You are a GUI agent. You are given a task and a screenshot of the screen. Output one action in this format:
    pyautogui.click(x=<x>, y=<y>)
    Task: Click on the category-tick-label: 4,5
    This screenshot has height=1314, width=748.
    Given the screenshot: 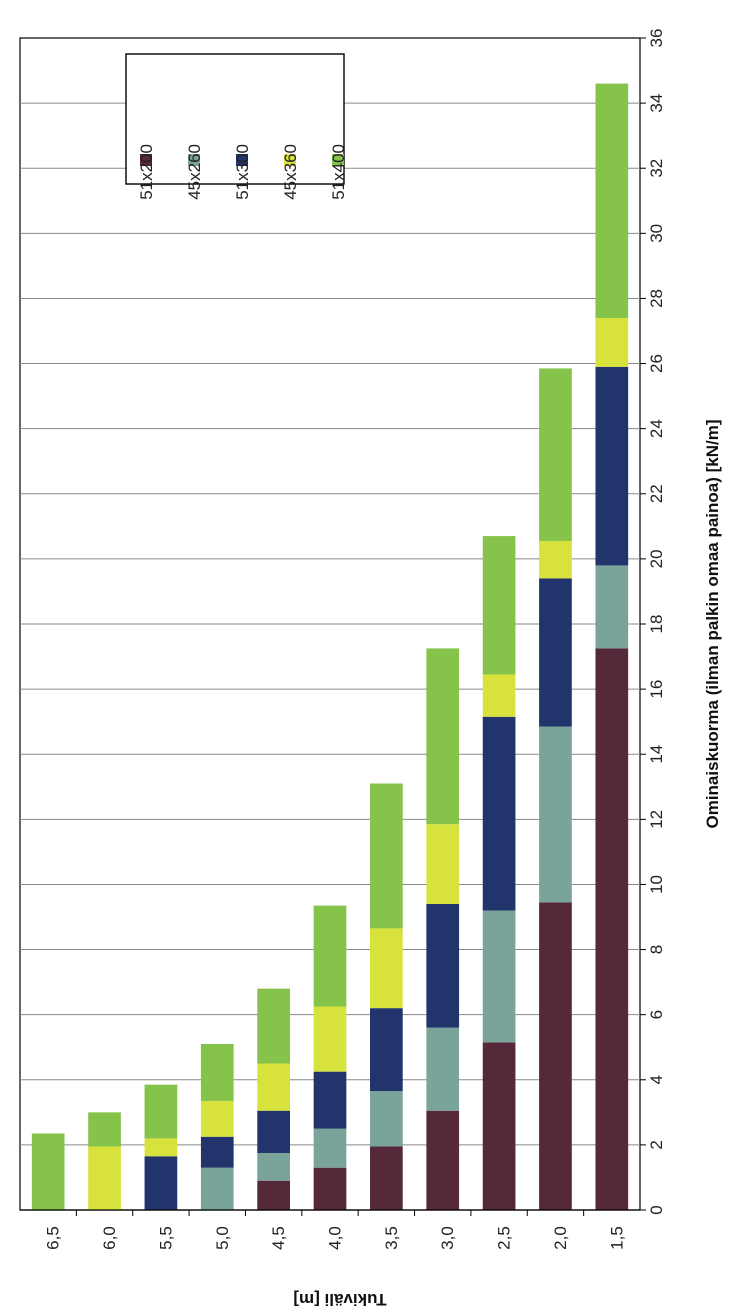 What is the action you would take?
    pyautogui.click(x=278, y=1238)
    